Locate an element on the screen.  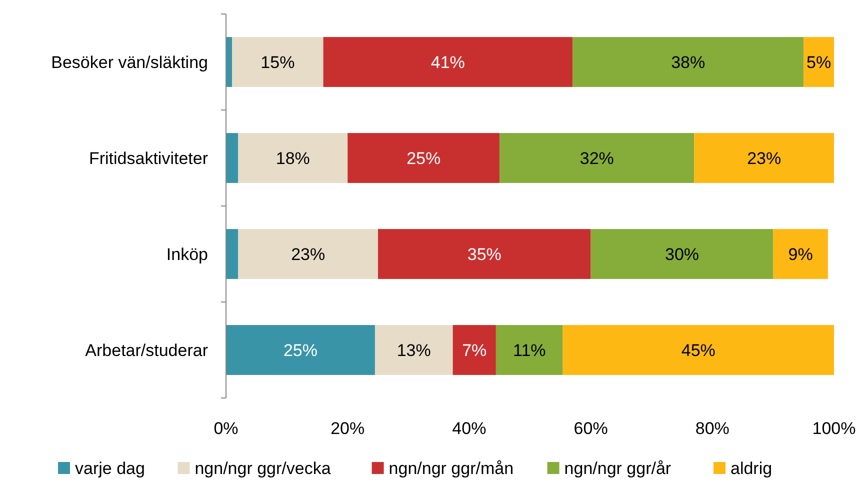
y-tick-label: Arbetar/studerar is located at coordinates (146, 350).